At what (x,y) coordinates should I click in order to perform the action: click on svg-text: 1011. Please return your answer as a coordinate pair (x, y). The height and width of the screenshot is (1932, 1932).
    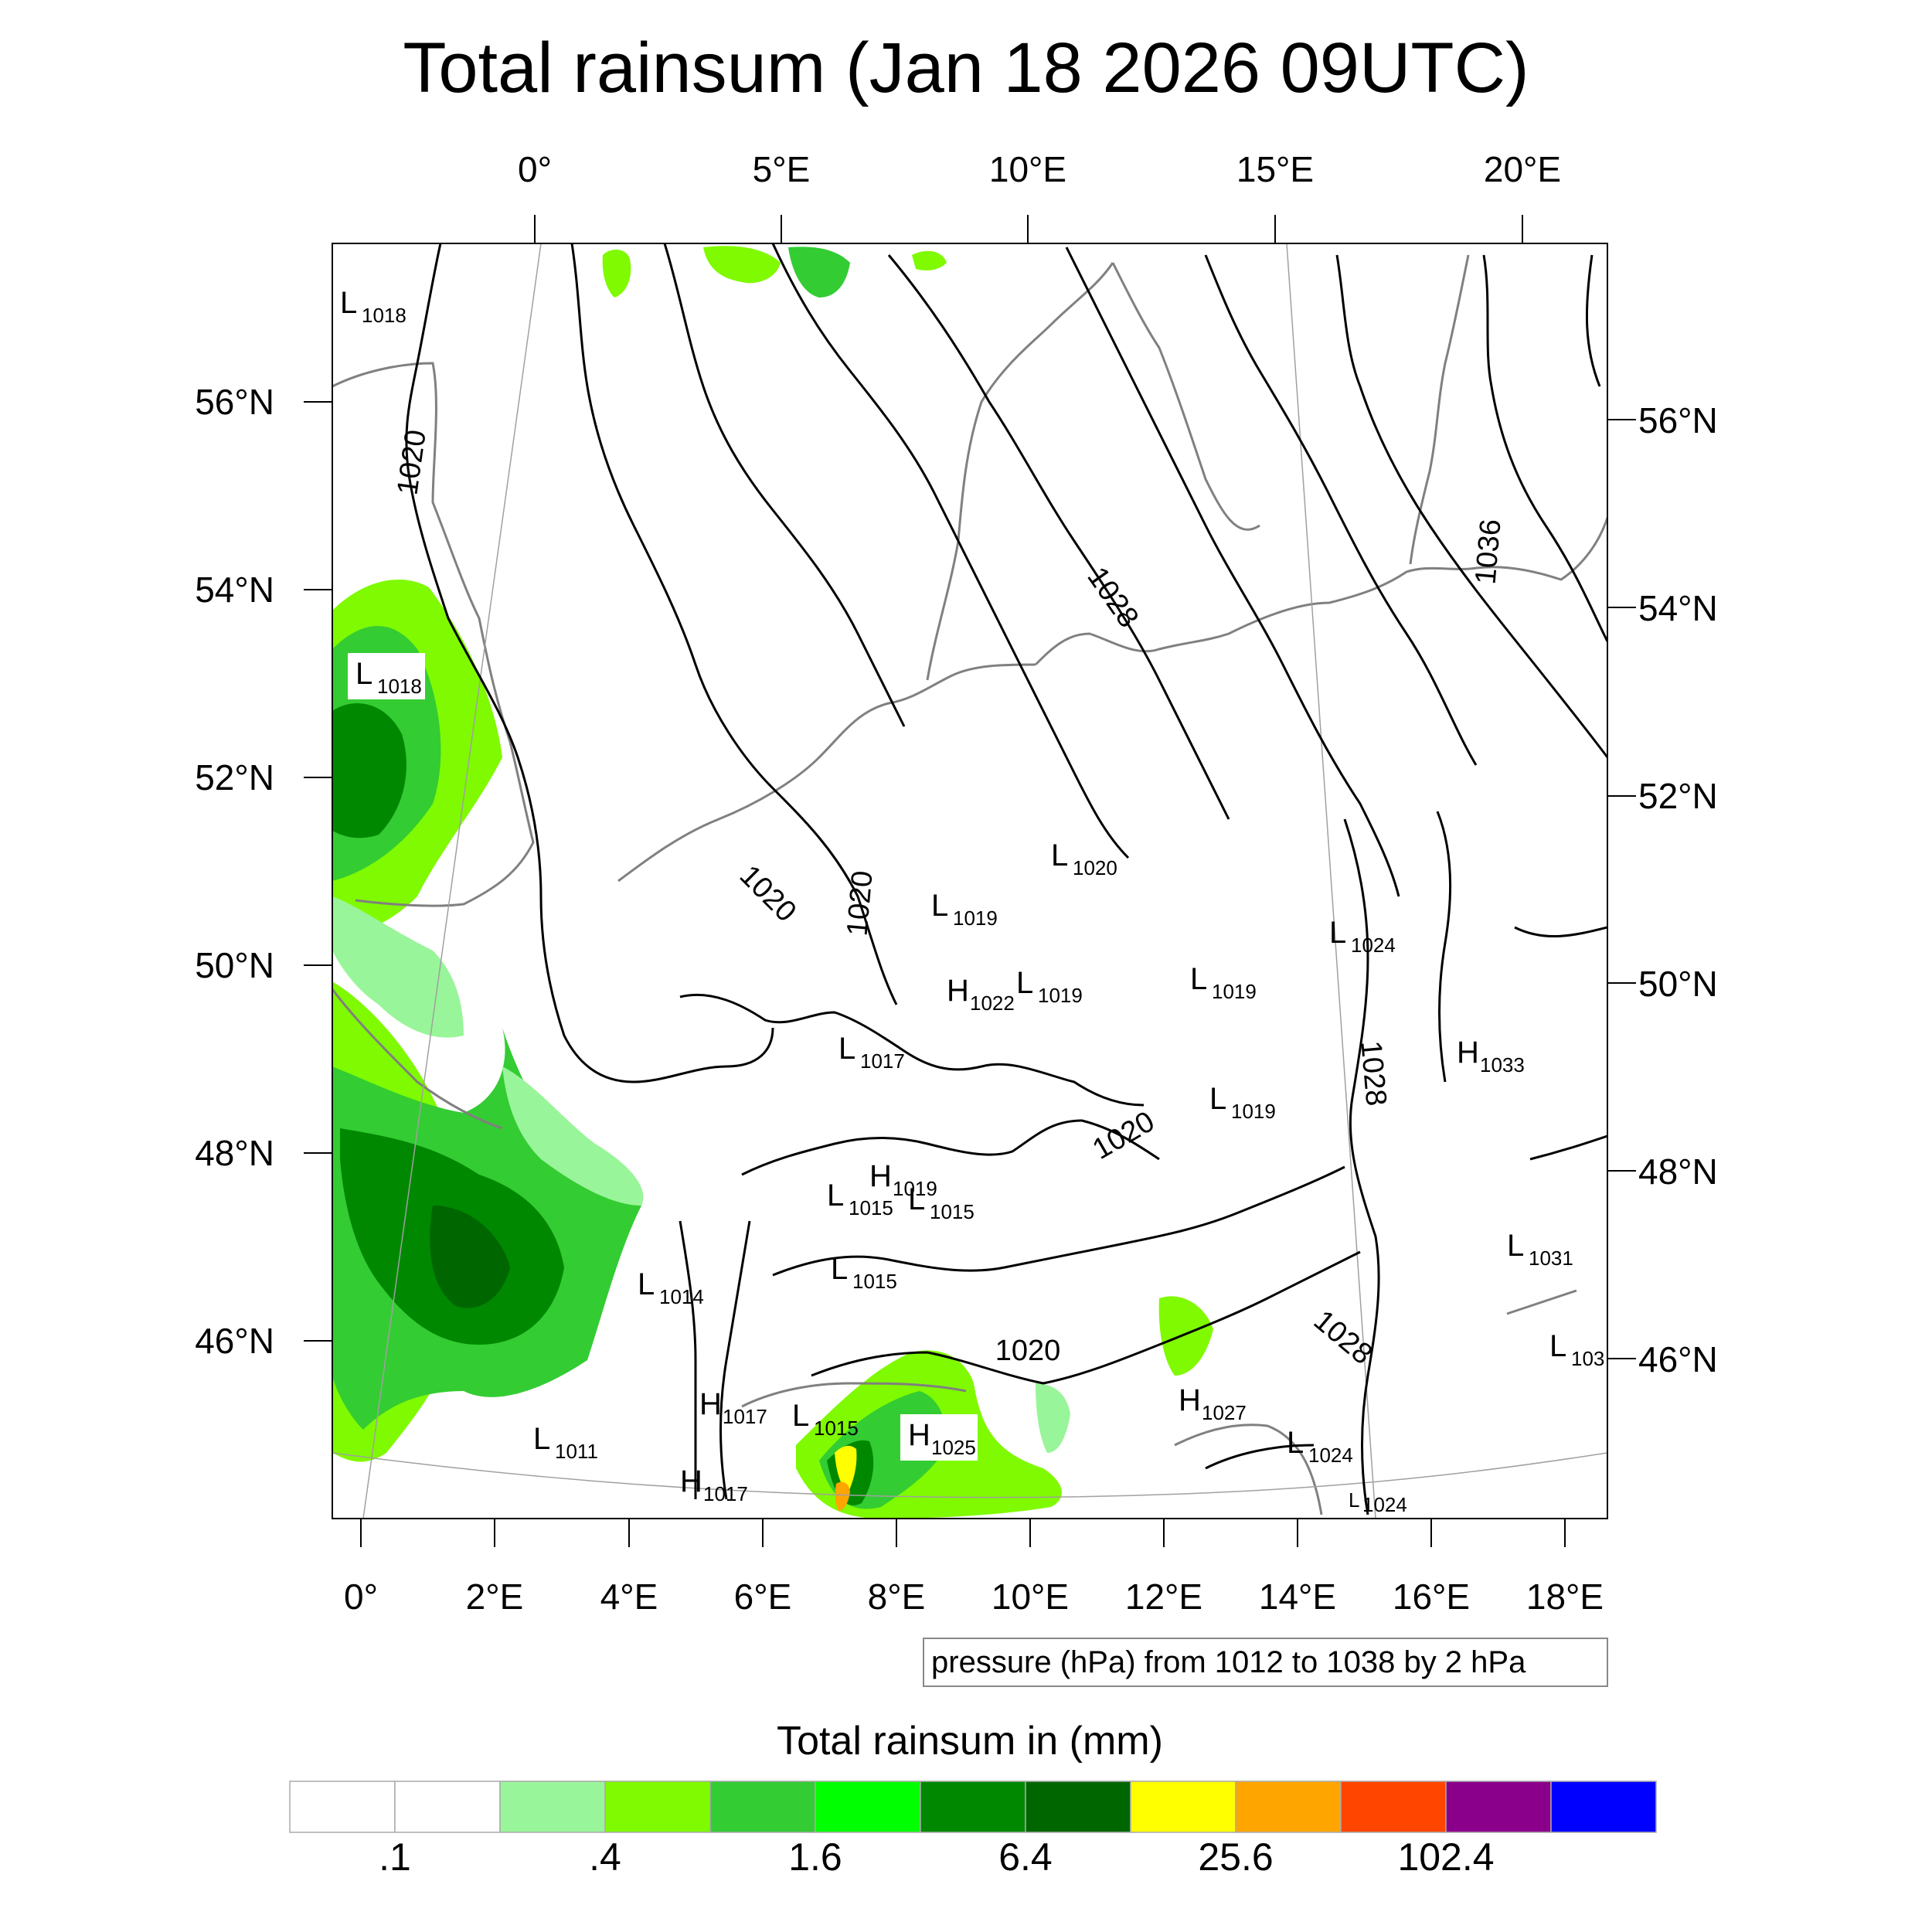
    Looking at the image, I should click on (577, 1452).